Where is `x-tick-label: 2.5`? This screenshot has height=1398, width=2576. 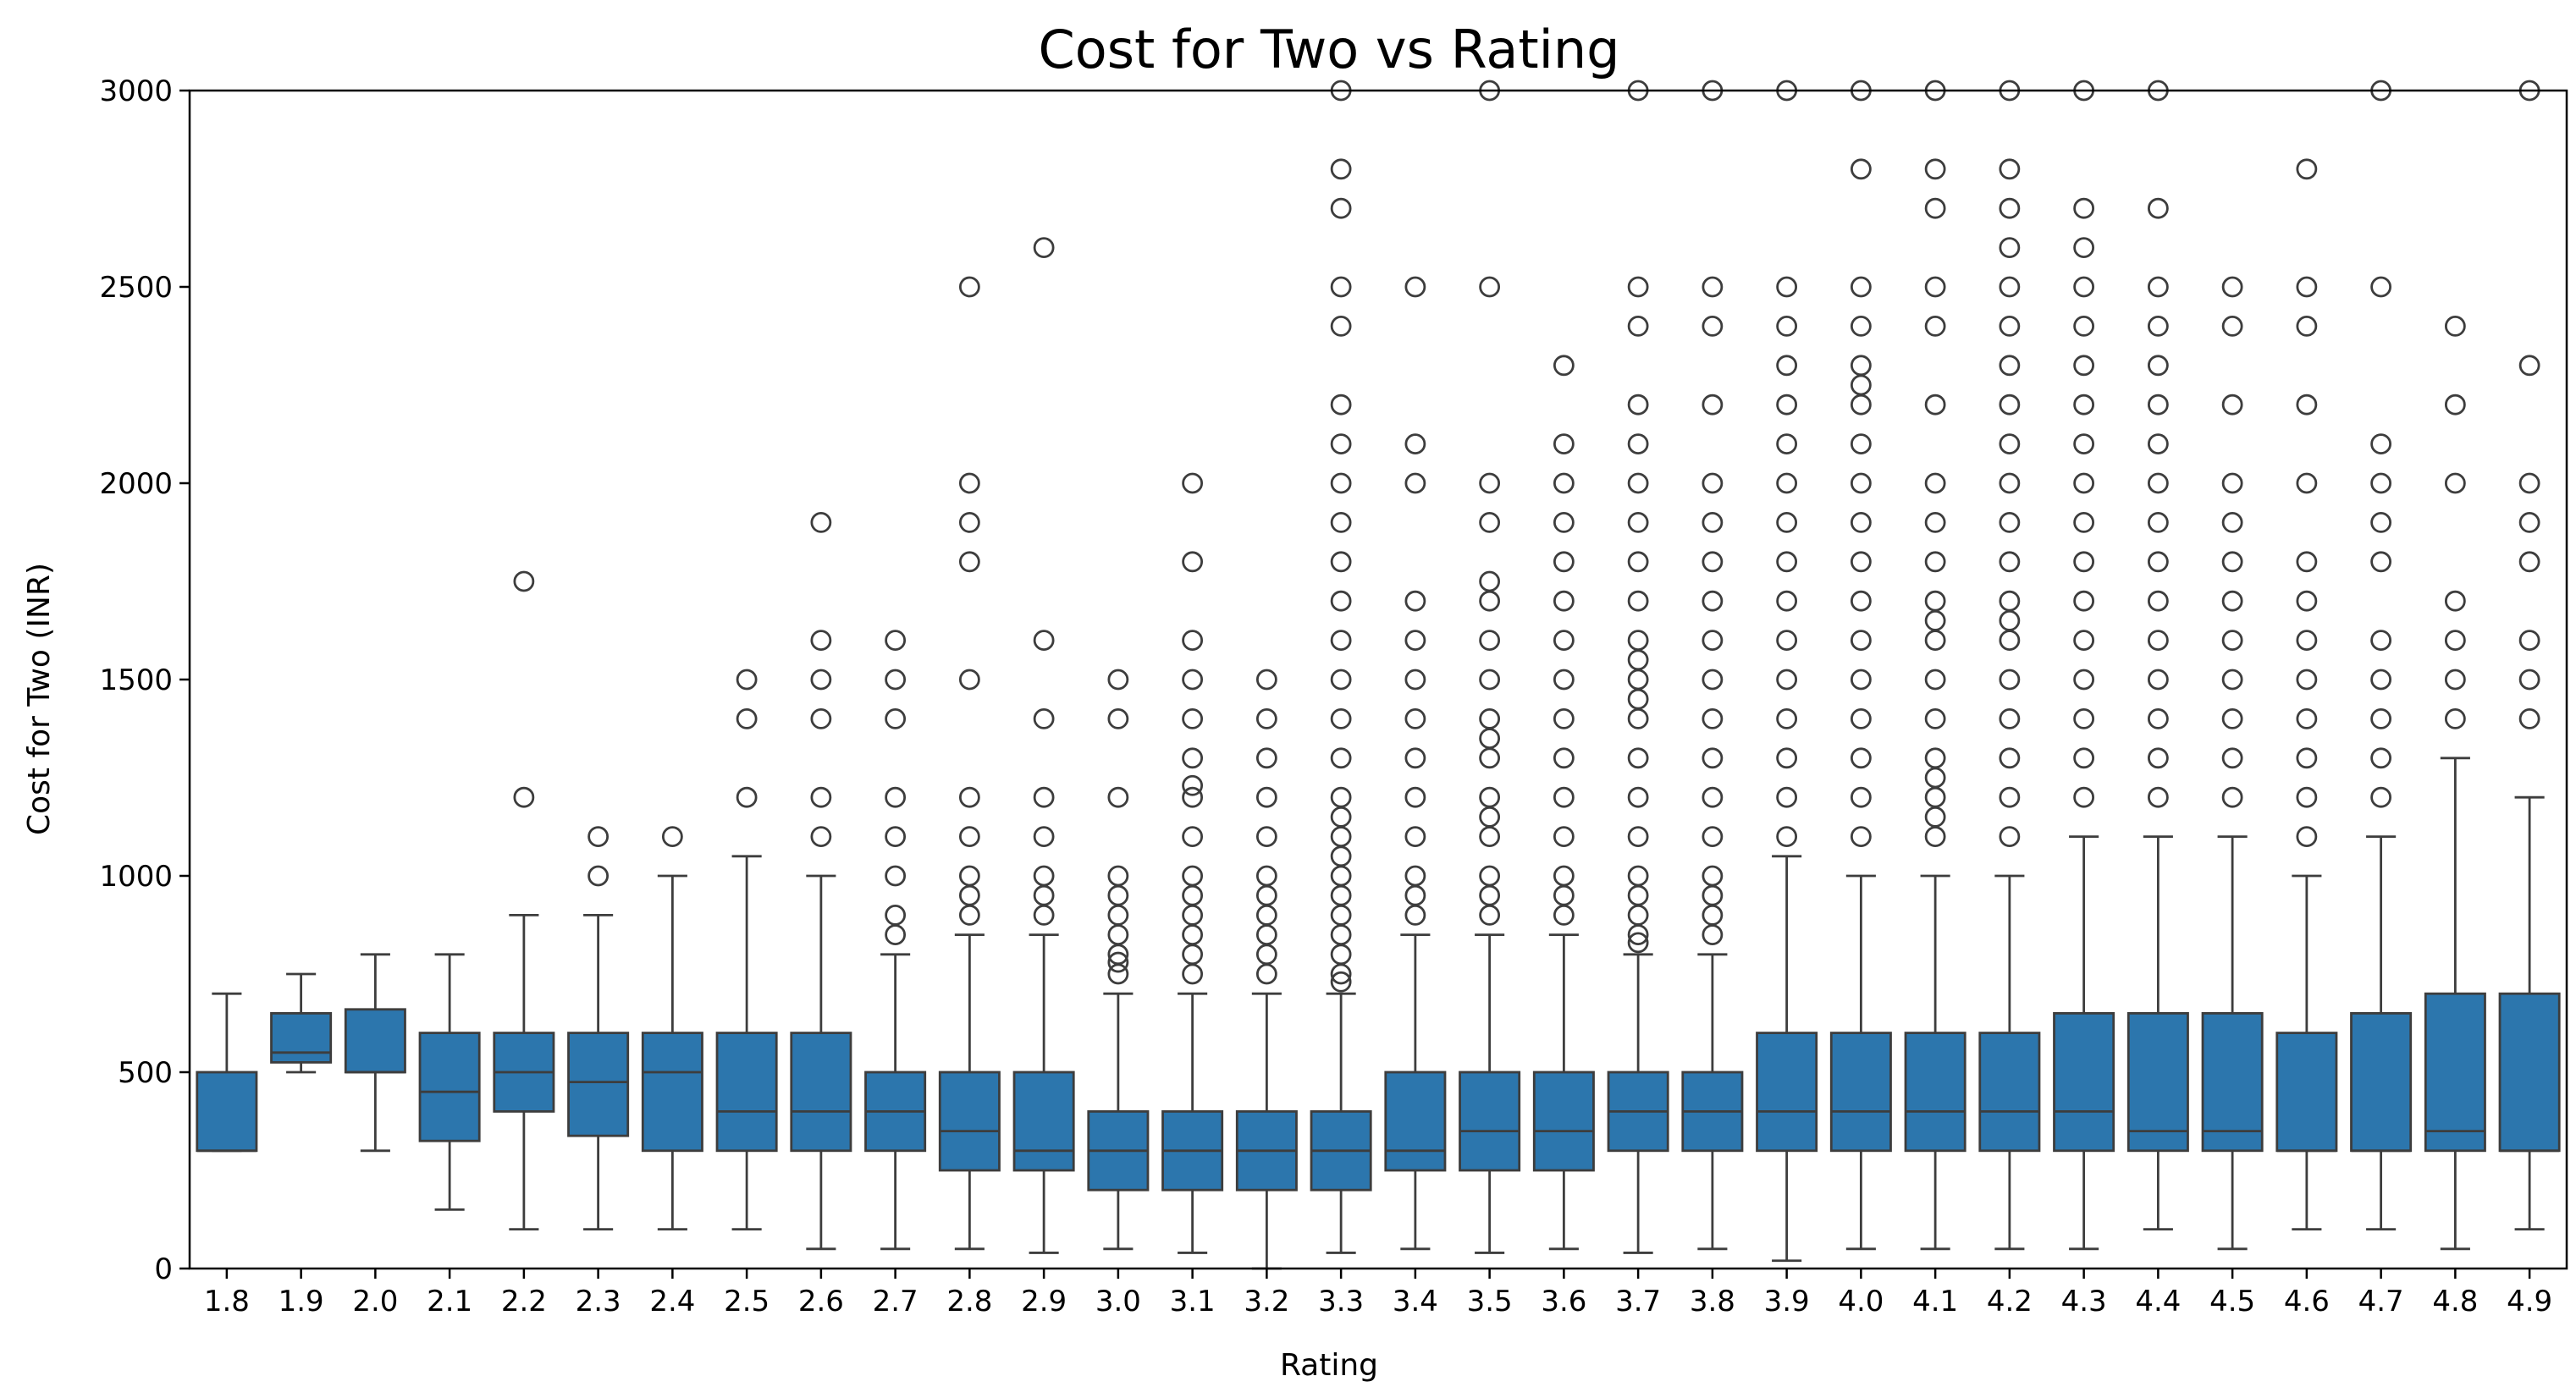
x-tick-label: 2.5 is located at coordinates (747, 1301).